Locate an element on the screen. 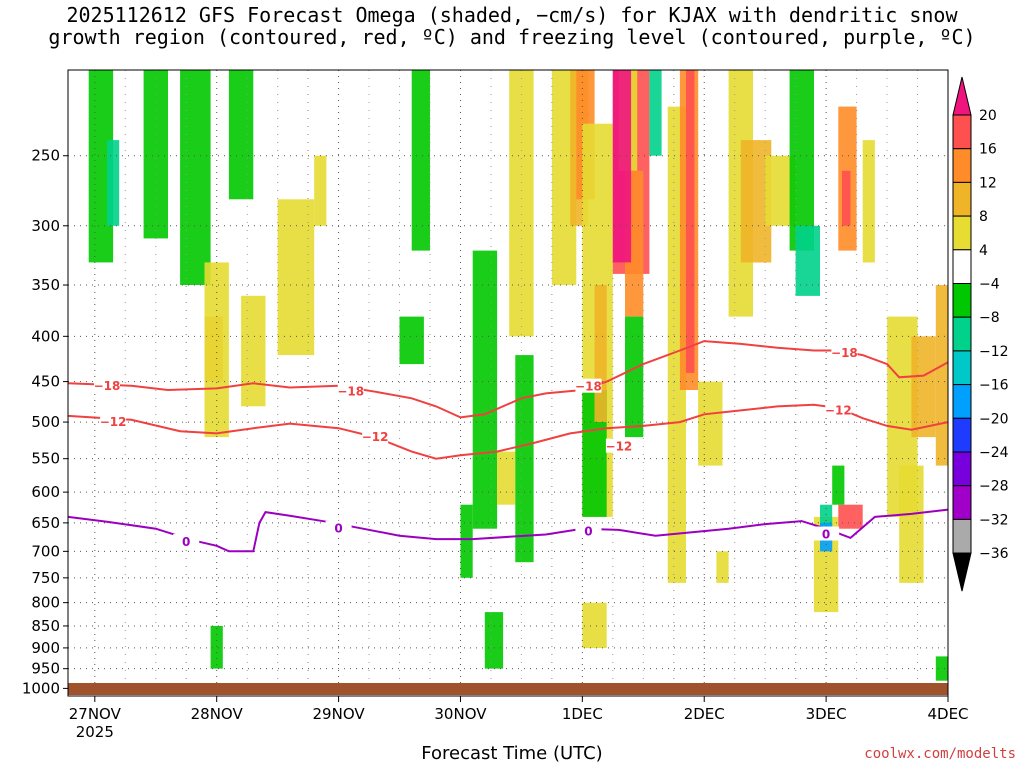  colorbar-tick-label: −12 is located at coordinates (994, 352).